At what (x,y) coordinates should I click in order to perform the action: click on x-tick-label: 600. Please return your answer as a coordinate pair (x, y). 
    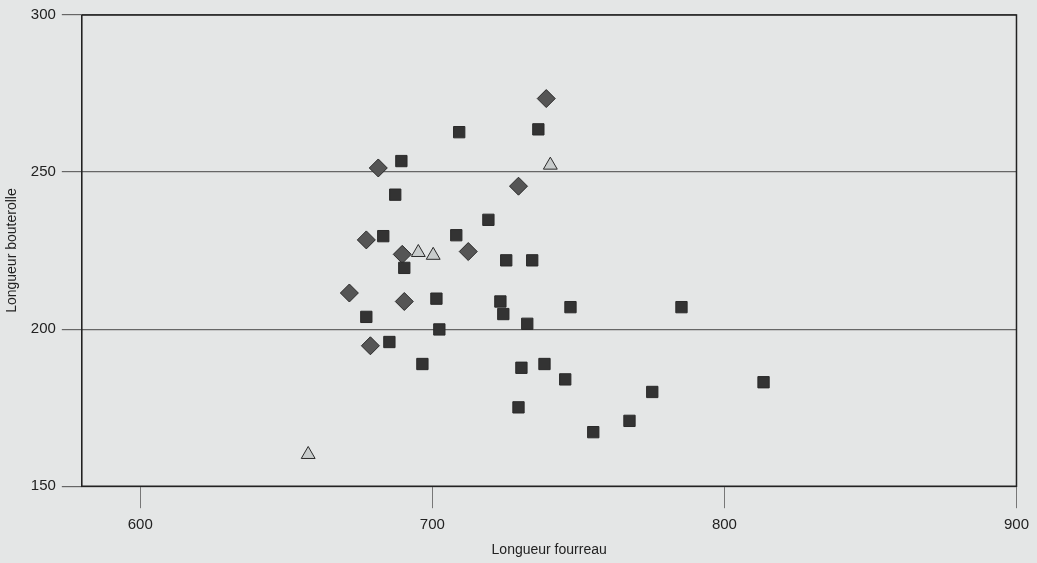
    Looking at the image, I should click on (140, 524).